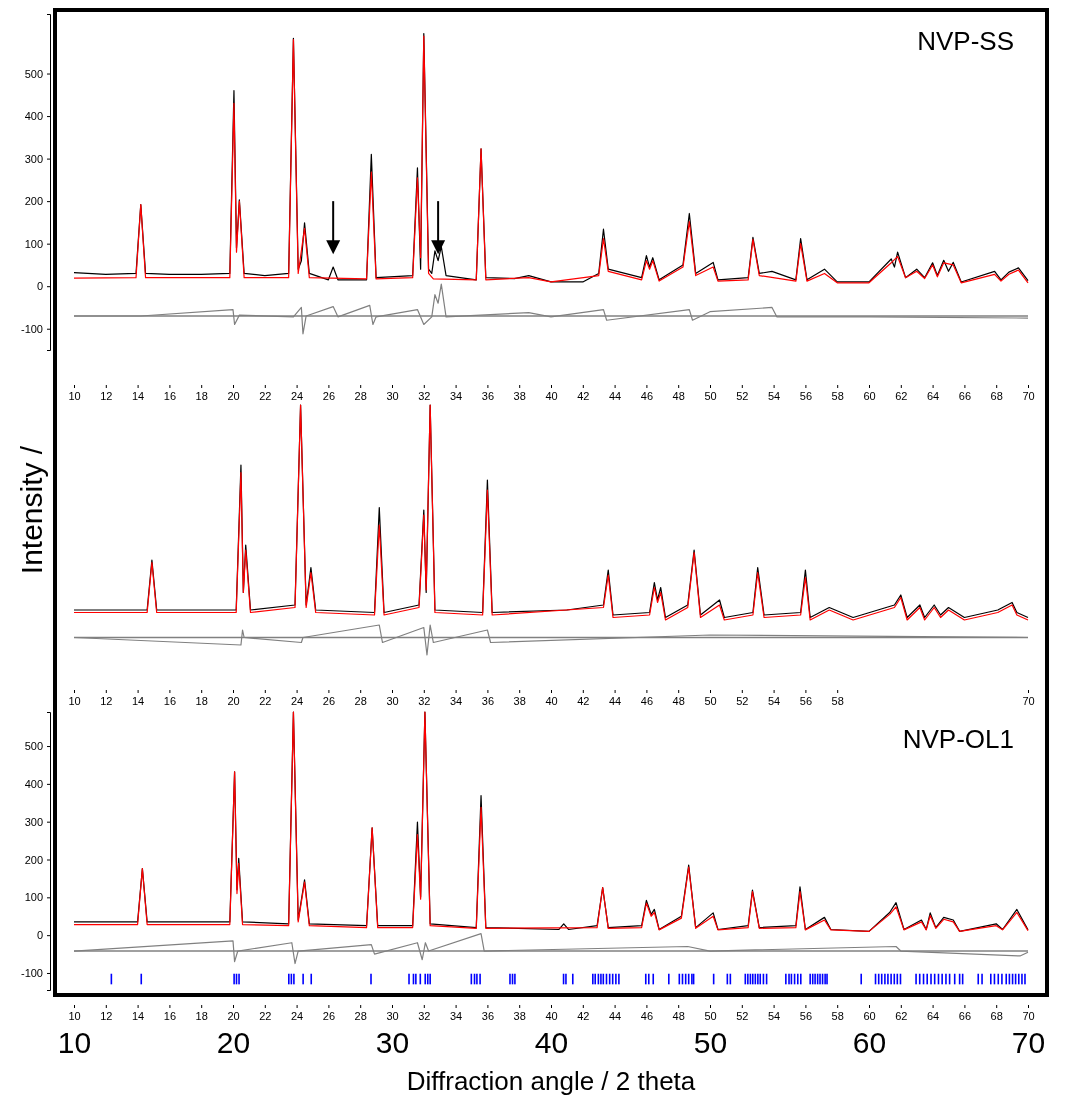  I want to click on text: NVP-SS, so click(965, 41).